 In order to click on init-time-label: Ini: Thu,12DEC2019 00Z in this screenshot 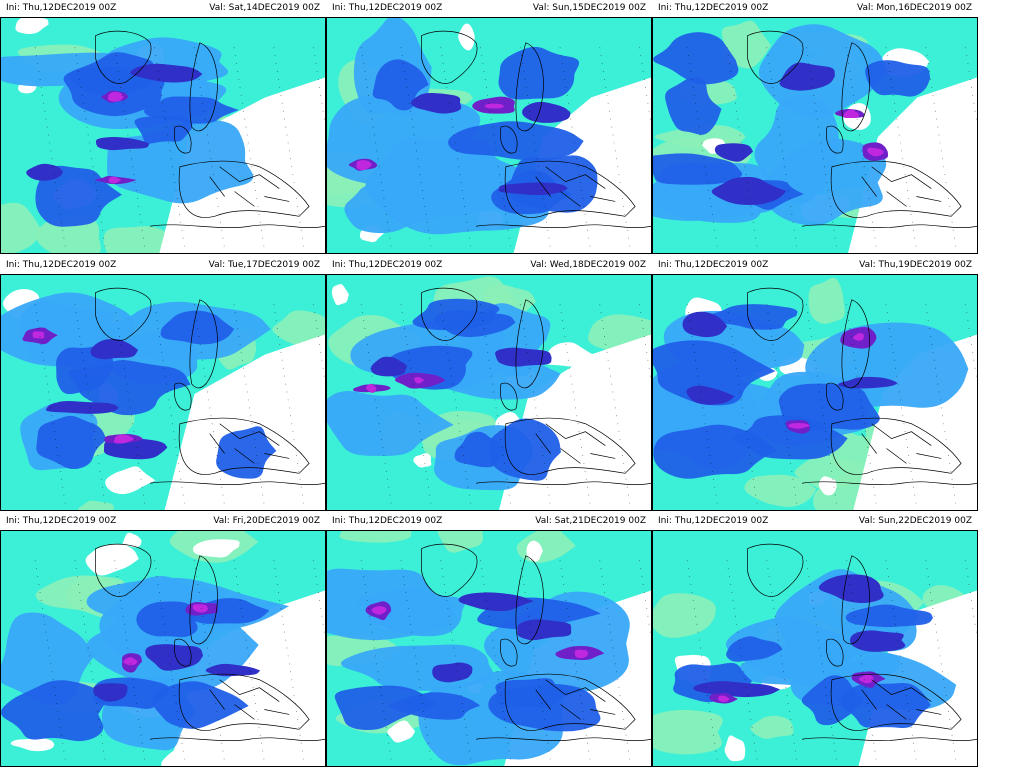, I will do `click(387, 265)`.